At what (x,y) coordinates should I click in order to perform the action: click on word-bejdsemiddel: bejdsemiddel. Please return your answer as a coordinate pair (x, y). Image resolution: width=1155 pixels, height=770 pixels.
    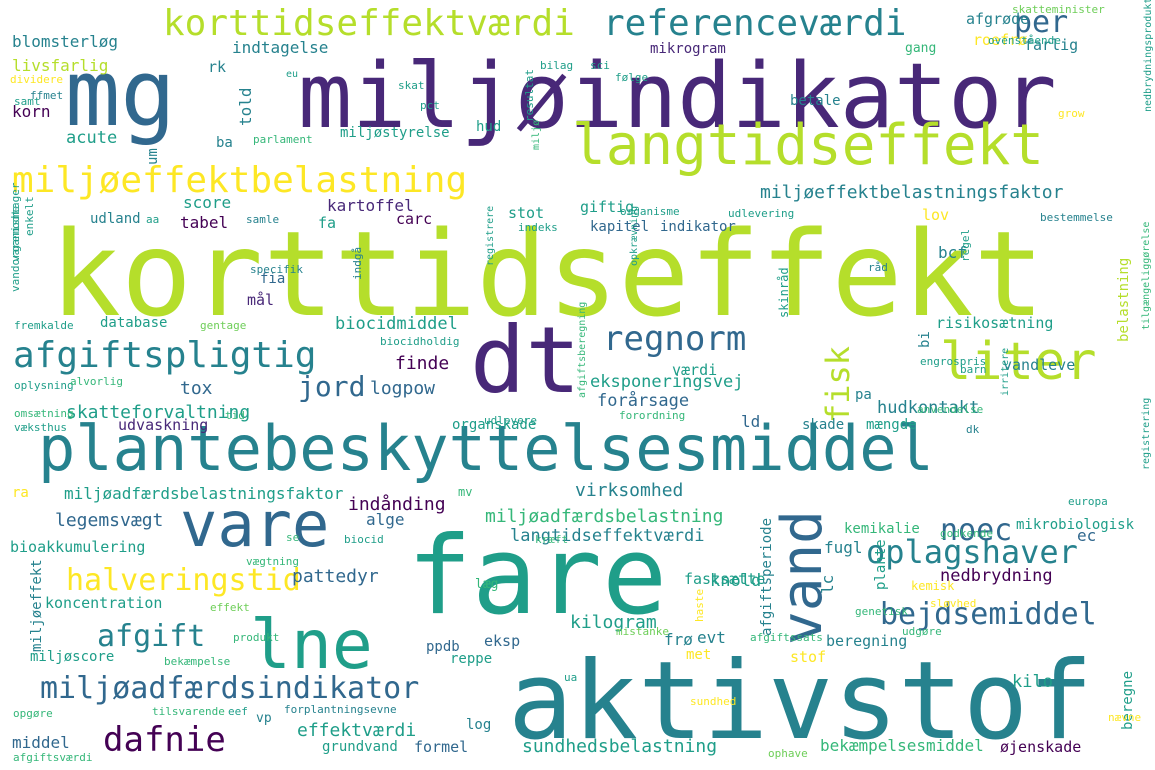
    Looking at the image, I should click on (988, 614).